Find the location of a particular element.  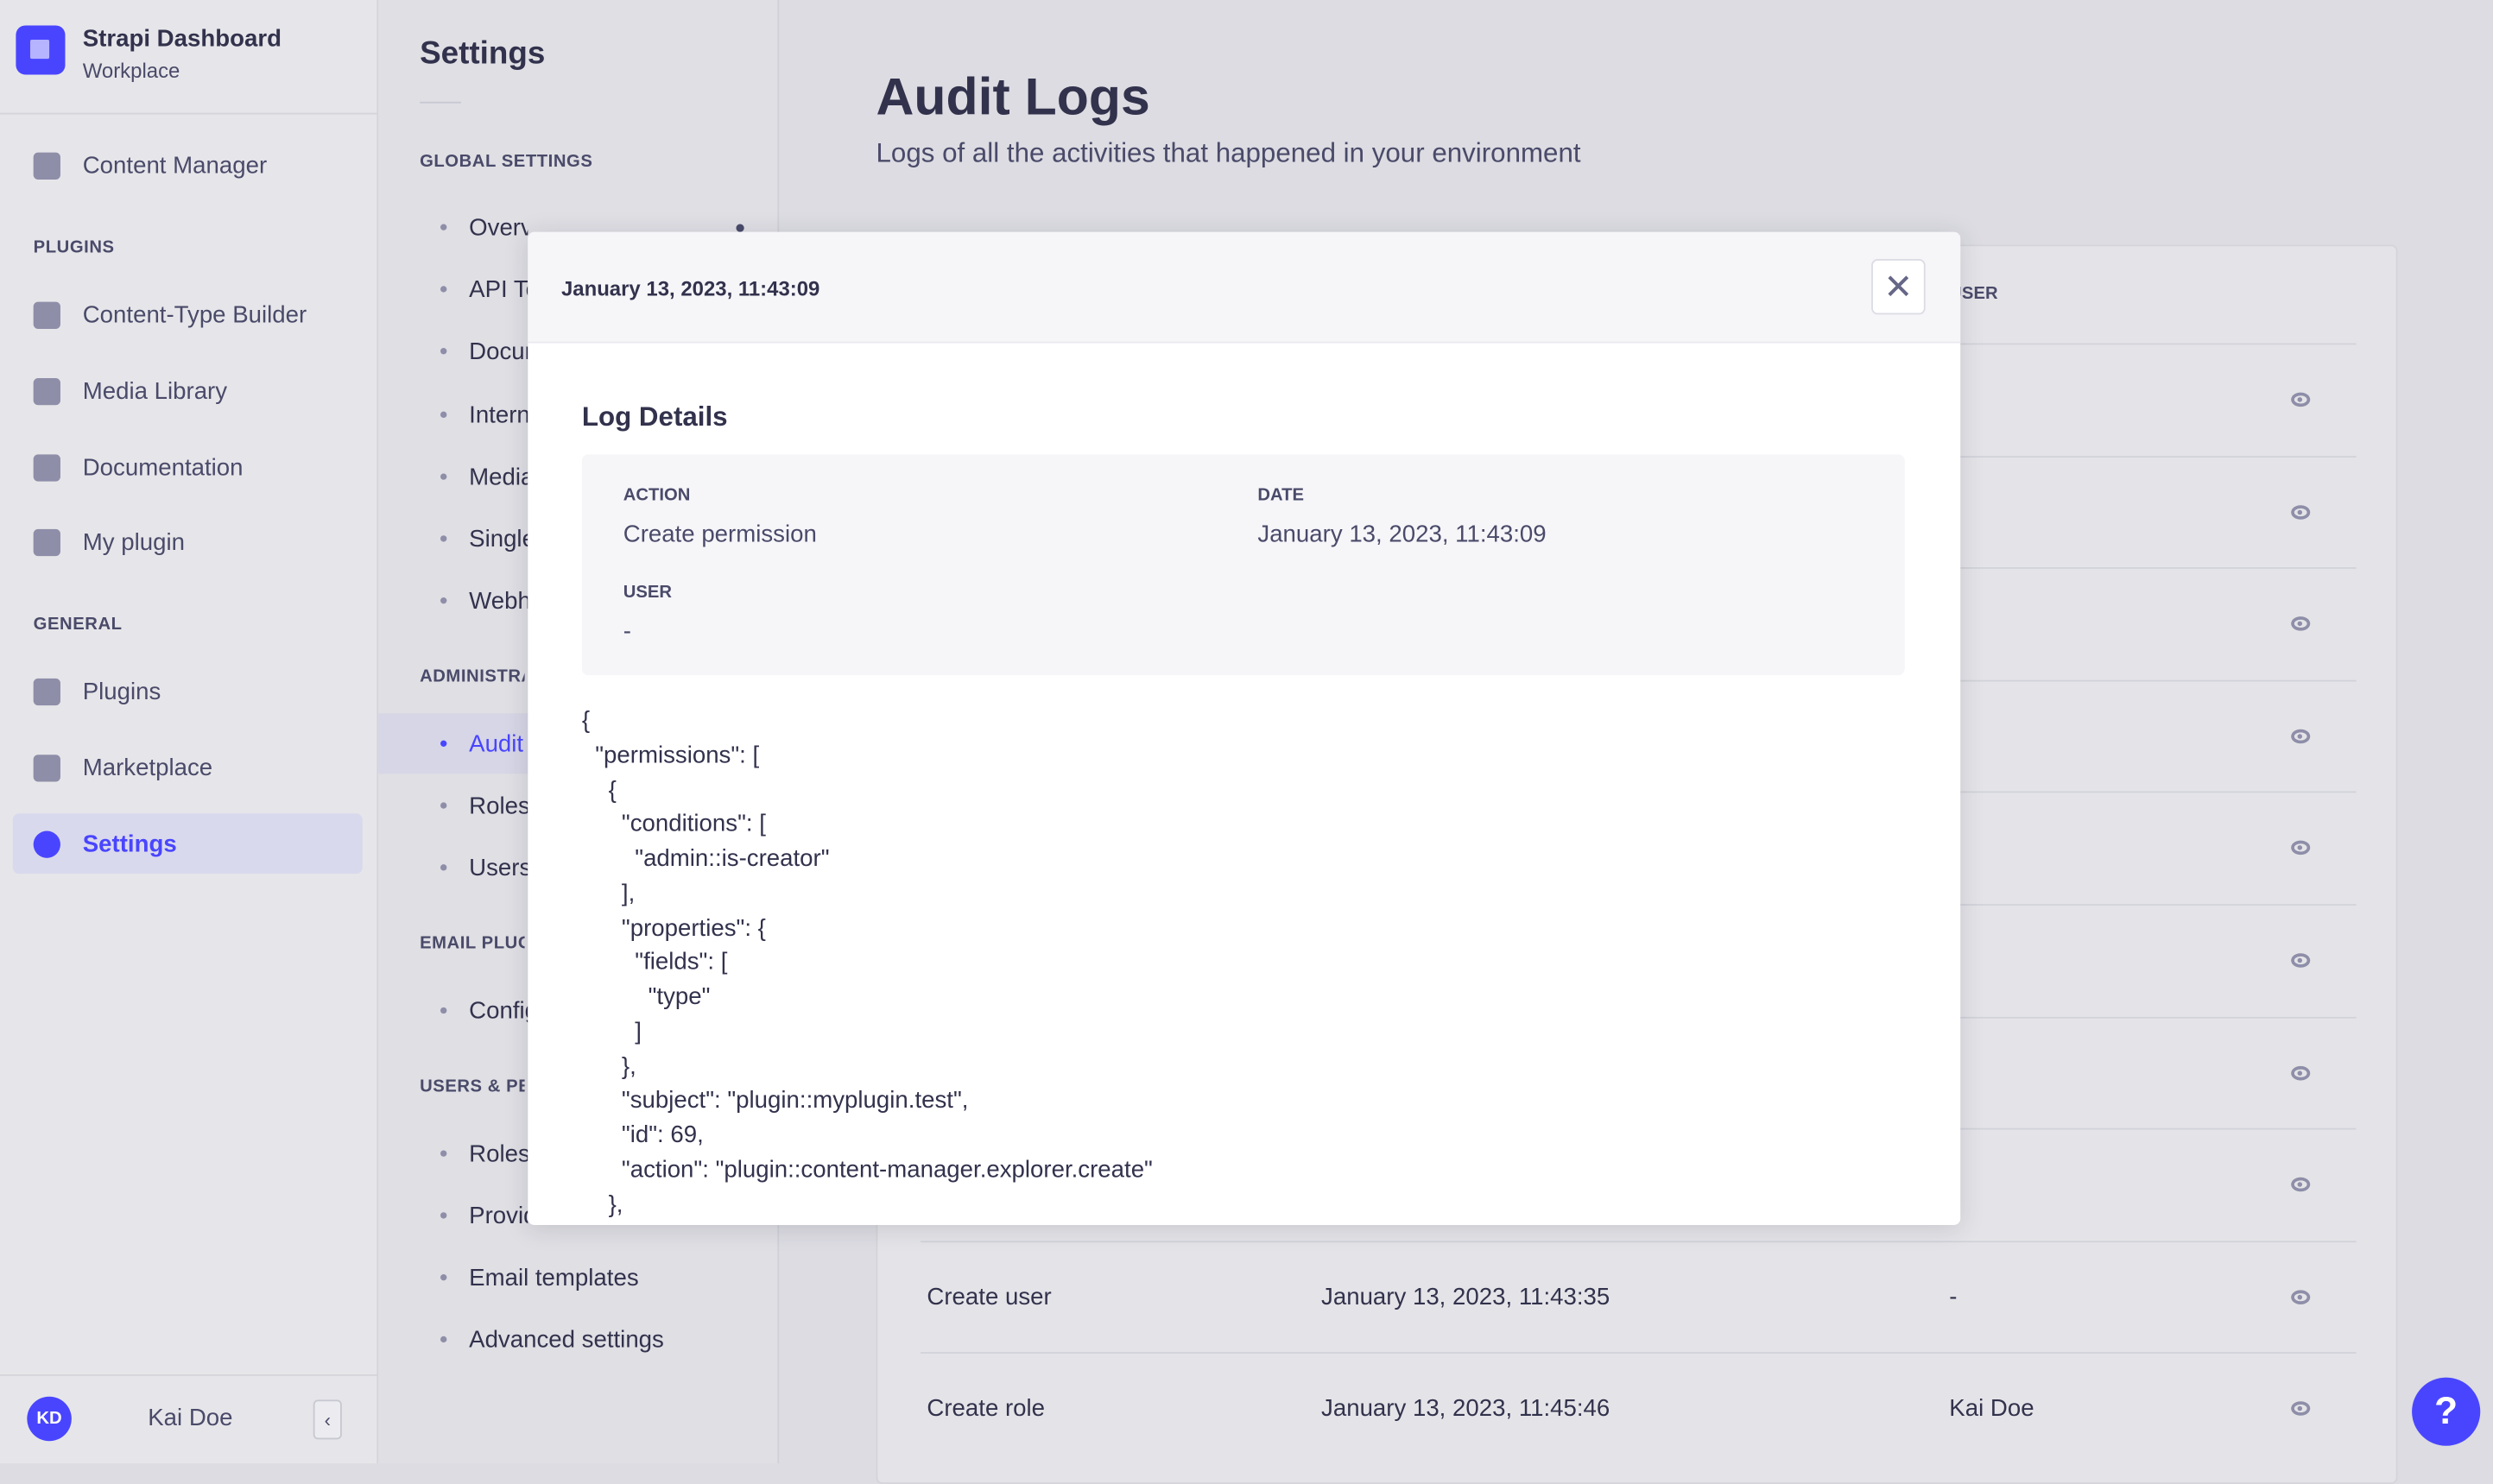

json-line: "subject": "plugin::myplugin.test", is located at coordinates (775, 1101).